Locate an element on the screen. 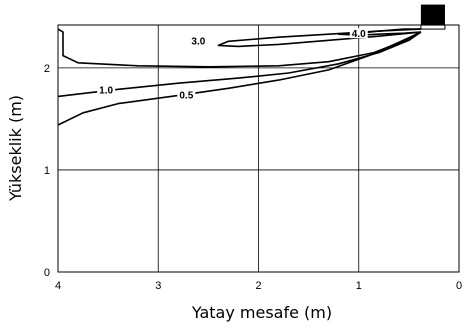 The image size is (475, 330). y-tick-labels: 0 1 2 is located at coordinates (47, 171).